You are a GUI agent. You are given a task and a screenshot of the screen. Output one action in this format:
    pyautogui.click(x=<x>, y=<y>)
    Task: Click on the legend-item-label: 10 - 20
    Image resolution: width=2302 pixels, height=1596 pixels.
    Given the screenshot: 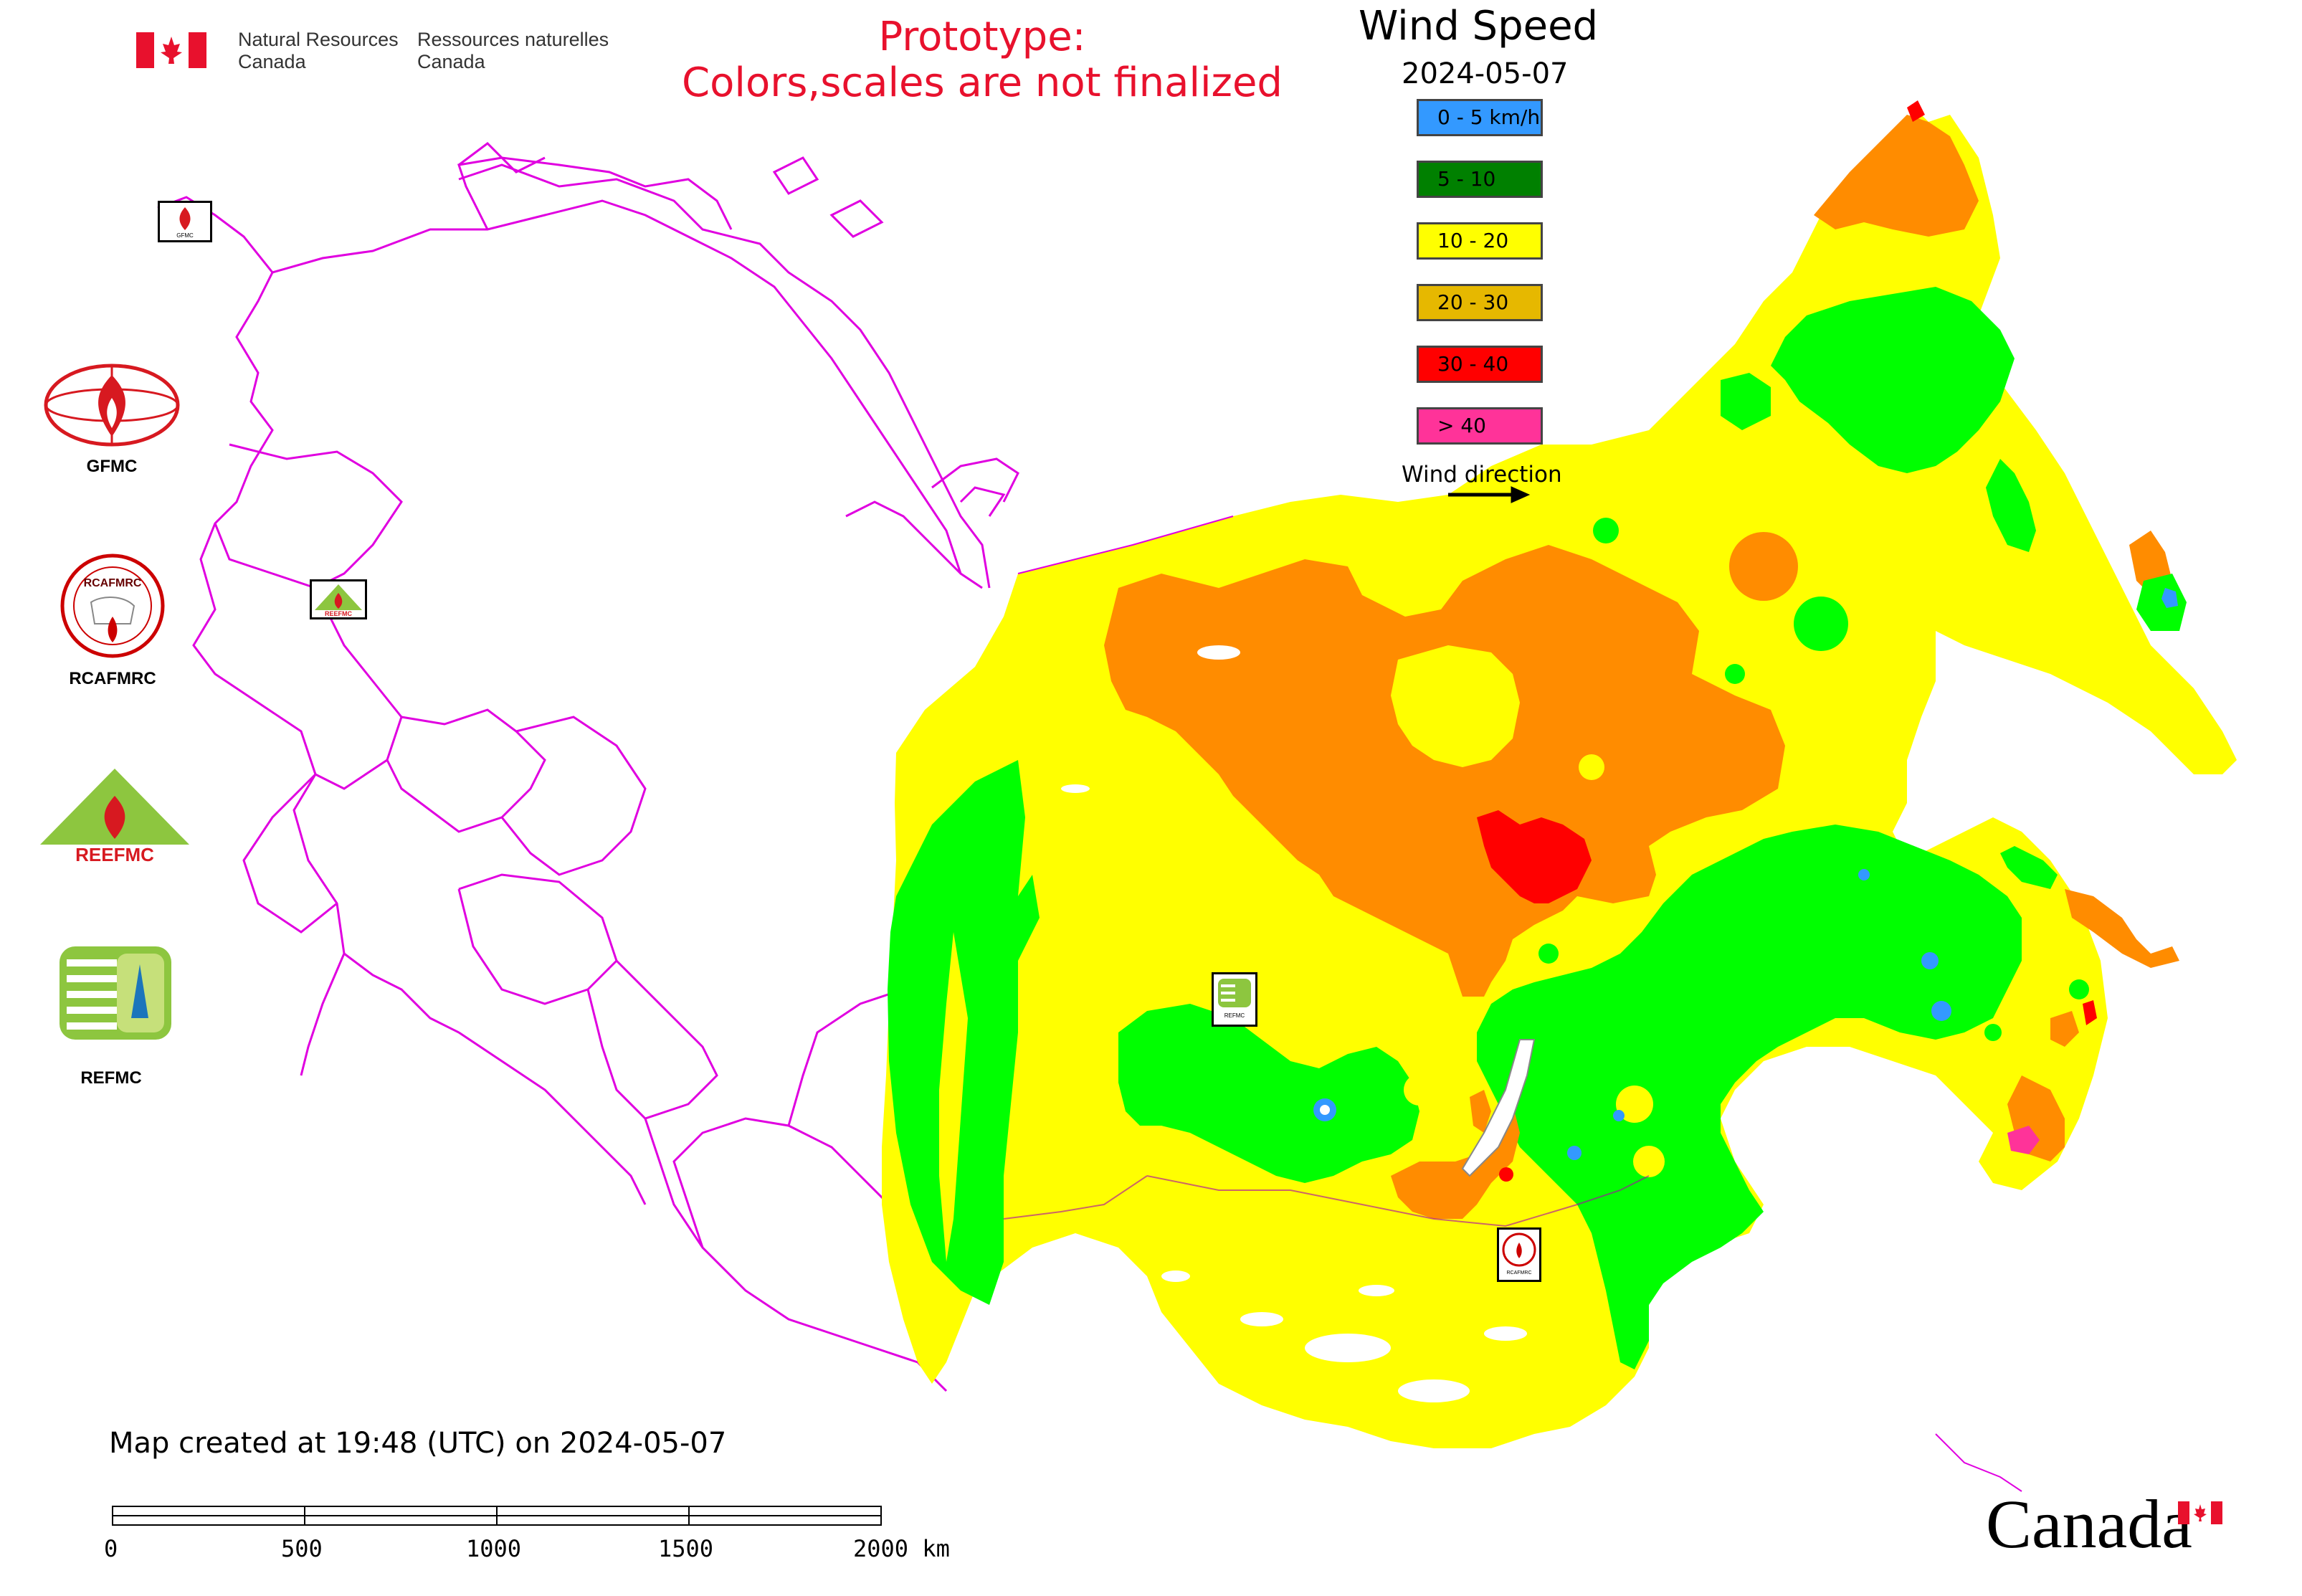 What is the action you would take?
    pyautogui.click(x=1473, y=240)
    